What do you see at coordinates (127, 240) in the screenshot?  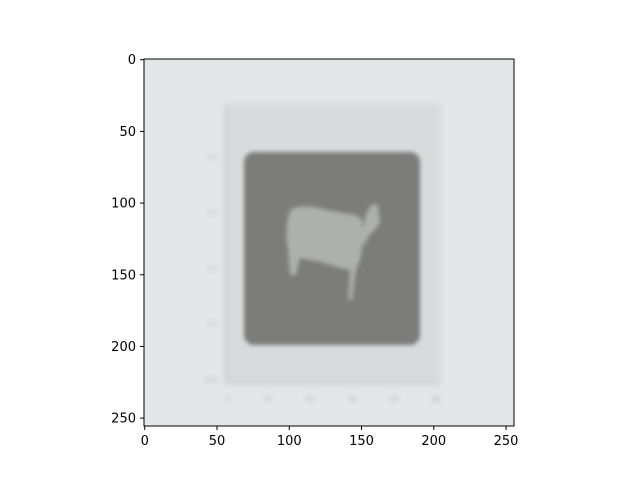 I see `y-axis: 0 50 100 150 200 250` at bounding box center [127, 240].